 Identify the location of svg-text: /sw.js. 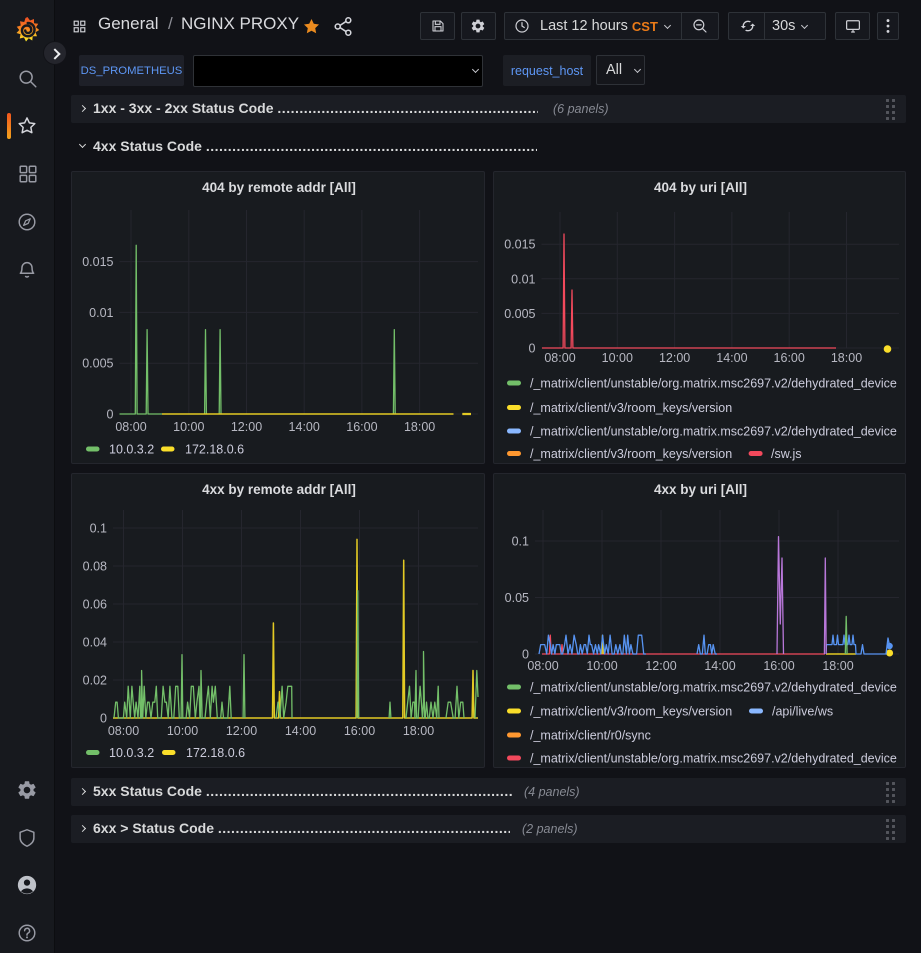
(786, 454).